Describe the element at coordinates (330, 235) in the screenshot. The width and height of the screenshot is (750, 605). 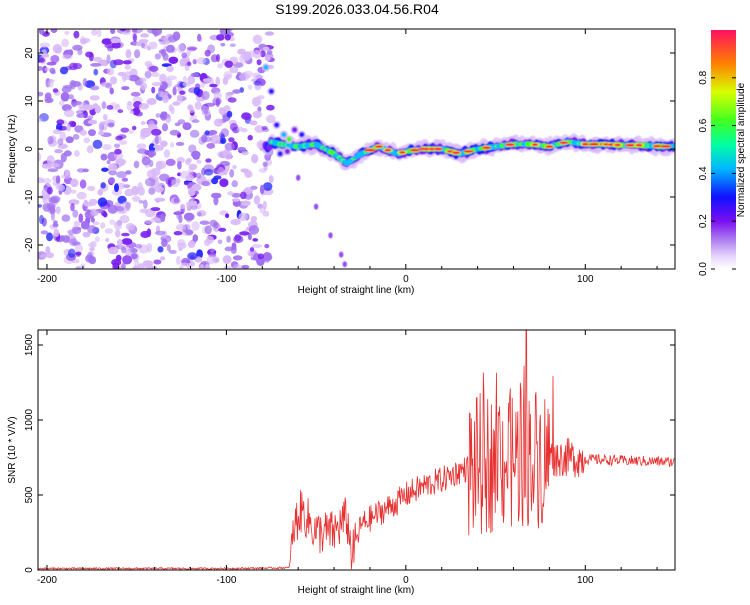
I see `secondary-track-blob` at that location.